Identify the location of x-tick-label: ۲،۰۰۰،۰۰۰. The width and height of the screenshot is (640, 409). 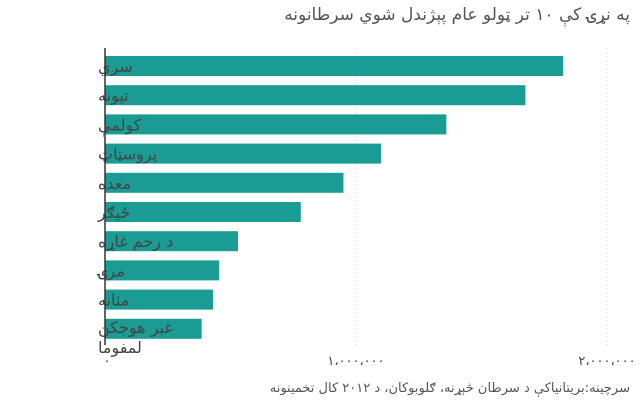
(606, 361).